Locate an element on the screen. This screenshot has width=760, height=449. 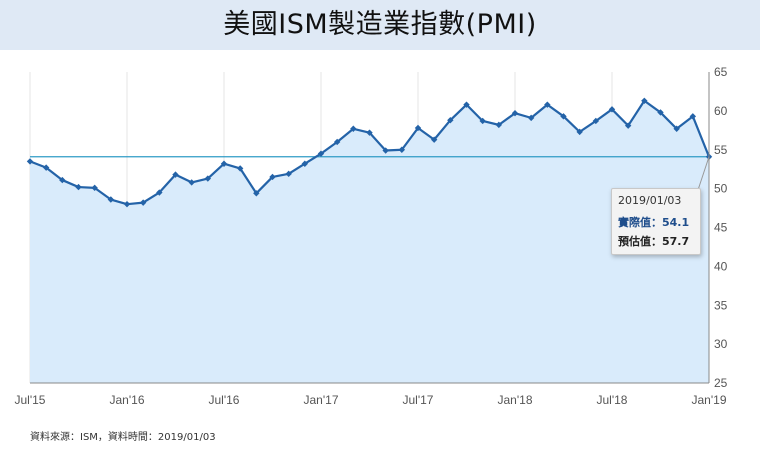
x-tick-label: Jan'19 is located at coordinates (709, 400).